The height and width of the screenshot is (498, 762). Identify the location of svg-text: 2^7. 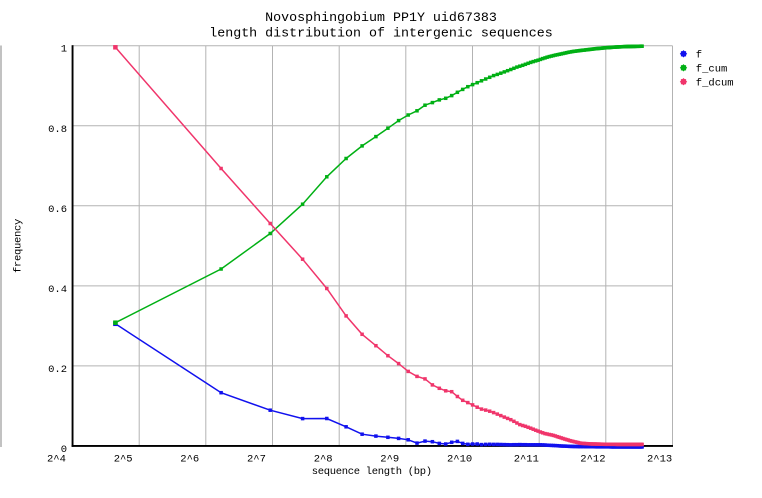
(256, 460).